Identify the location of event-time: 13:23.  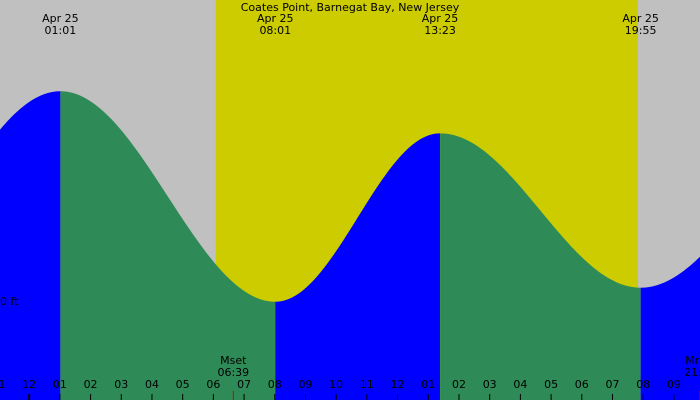
(440, 30).